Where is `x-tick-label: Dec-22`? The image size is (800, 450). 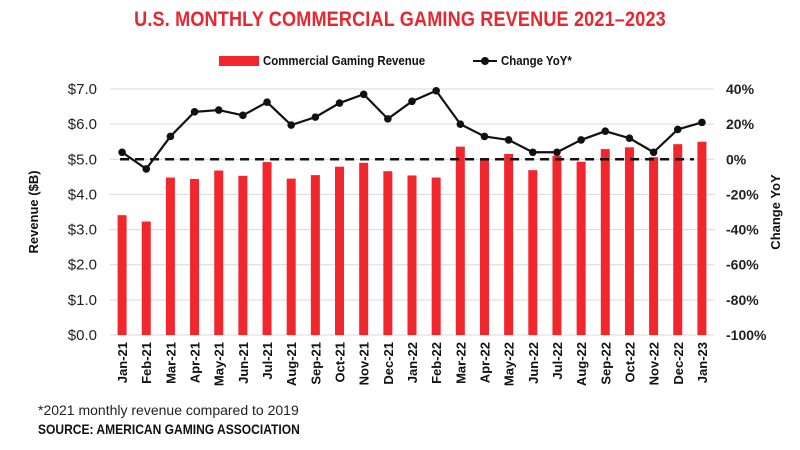 x-tick-label: Dec-22 is located at coordinates (678, 363).